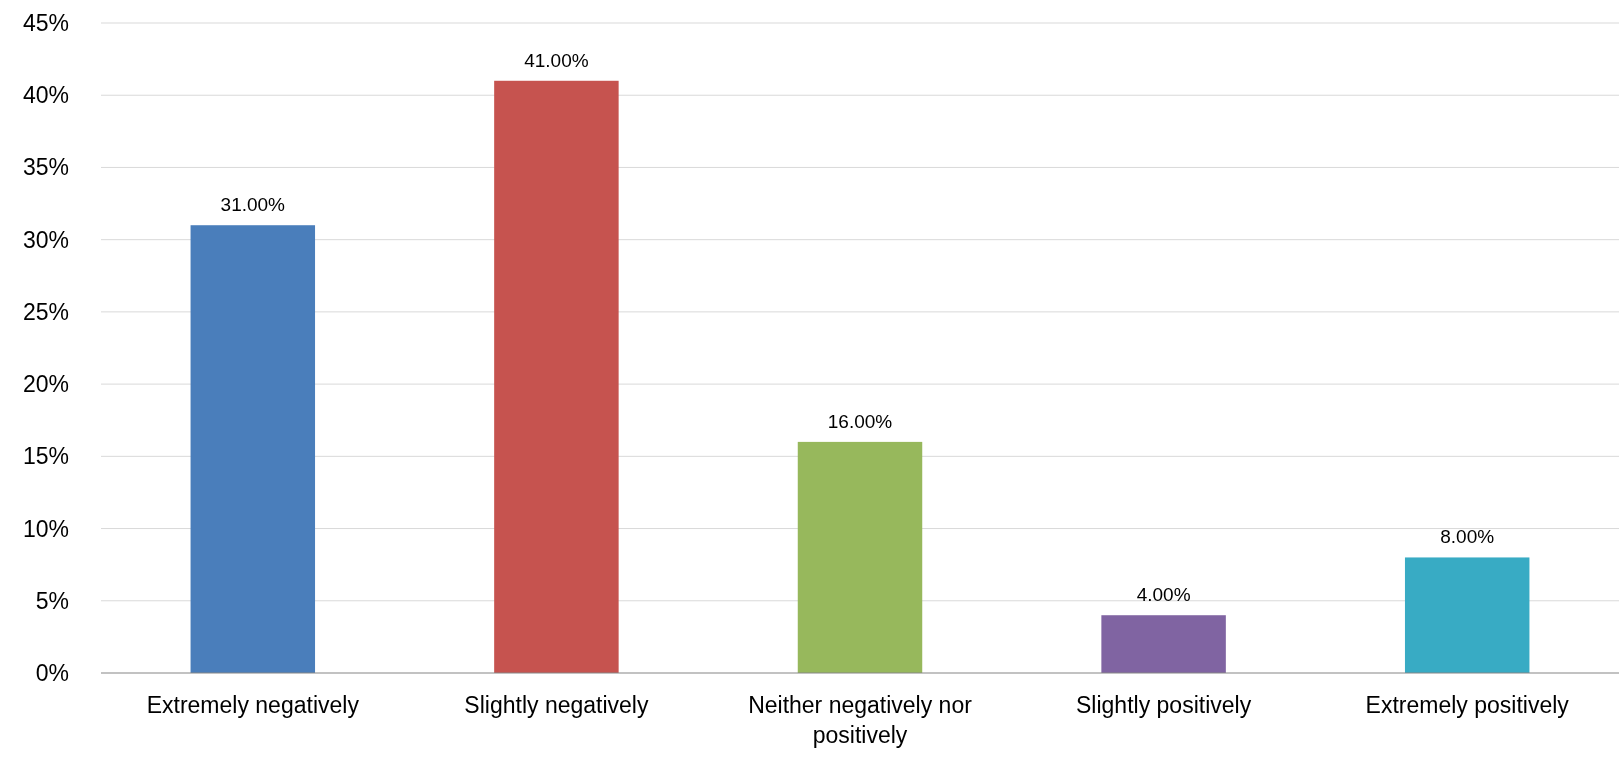 The width and height of the screenshot is (1619, 771). What do you see at coordinates (45, 239) in the screenshot?
I see `y-tick-label: 30%` at bounding box center [45, 239].